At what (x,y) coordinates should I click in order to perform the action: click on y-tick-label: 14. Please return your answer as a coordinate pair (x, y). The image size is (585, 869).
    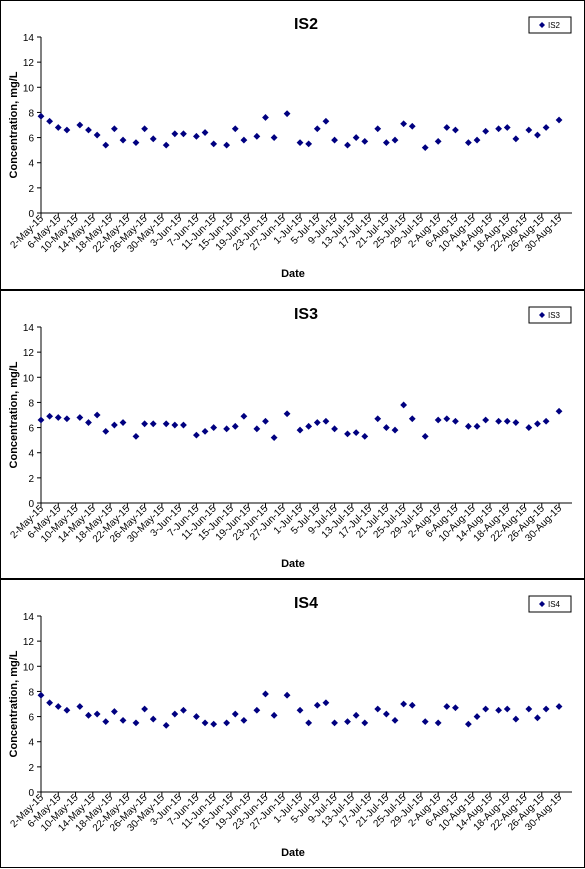
    Looking at the image, I should click on (29, 328).